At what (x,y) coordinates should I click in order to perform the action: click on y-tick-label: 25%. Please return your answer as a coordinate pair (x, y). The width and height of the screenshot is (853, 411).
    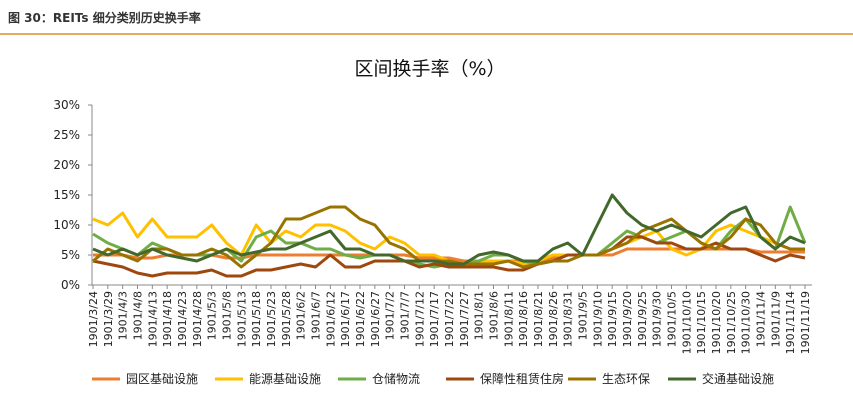
    Looking at the image, I should click on (66, 135).